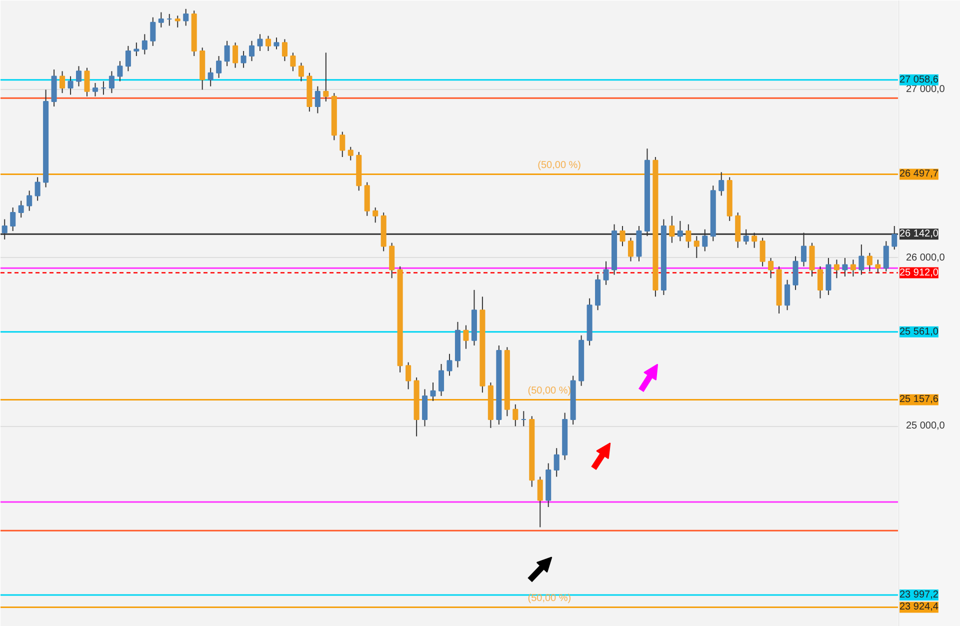  What do you see at coordinates (926, 426) in the screenshot?
I see `y-tick-label: 25 000,0` at bounding box center [926, 426].